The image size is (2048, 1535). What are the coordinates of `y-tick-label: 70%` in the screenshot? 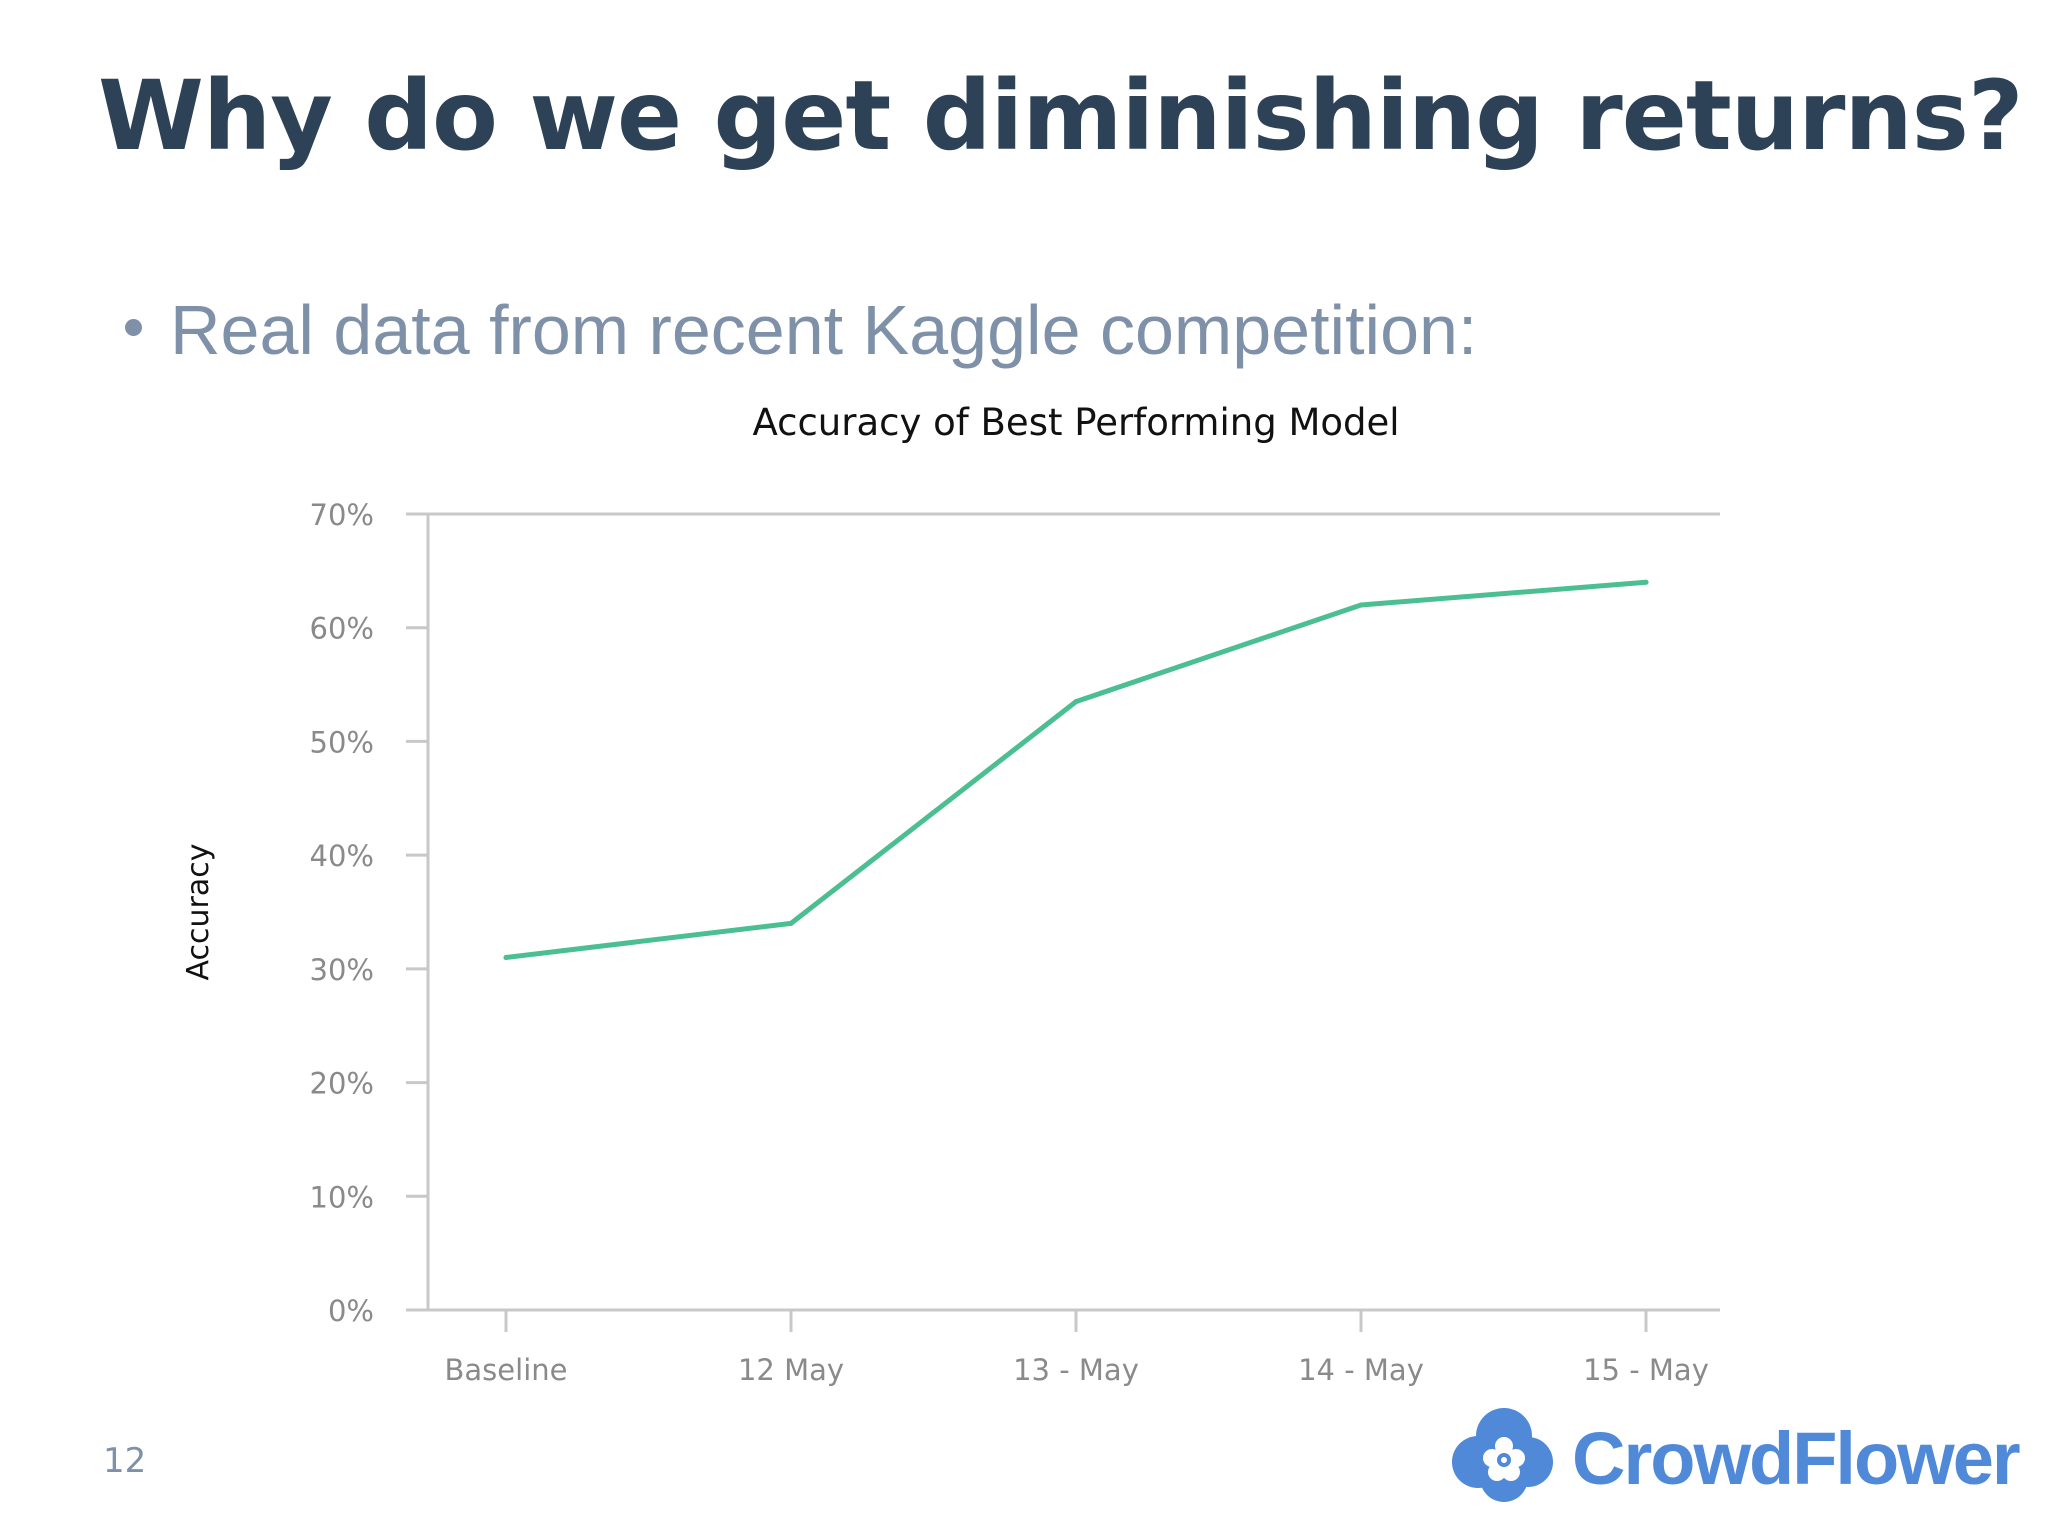 It's located at (342, 515).